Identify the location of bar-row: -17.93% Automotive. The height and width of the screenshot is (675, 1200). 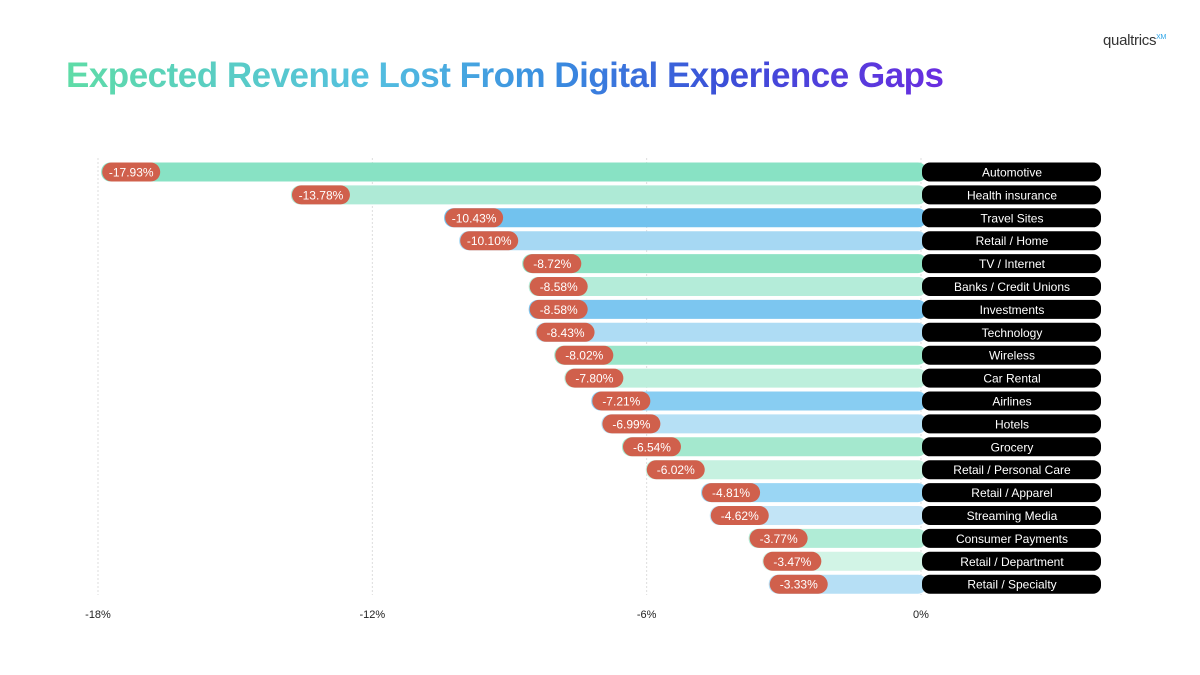
(601, 172).